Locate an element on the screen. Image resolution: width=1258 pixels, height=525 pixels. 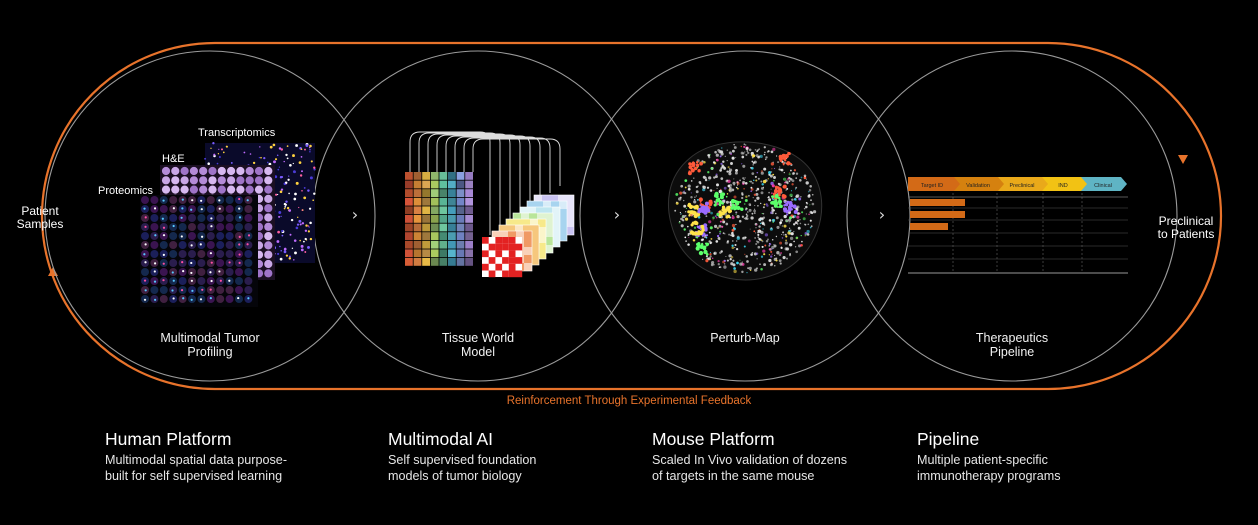
stage-title-profiling: Multimodal Tumor Profiling is located at coordinates (210, 345).